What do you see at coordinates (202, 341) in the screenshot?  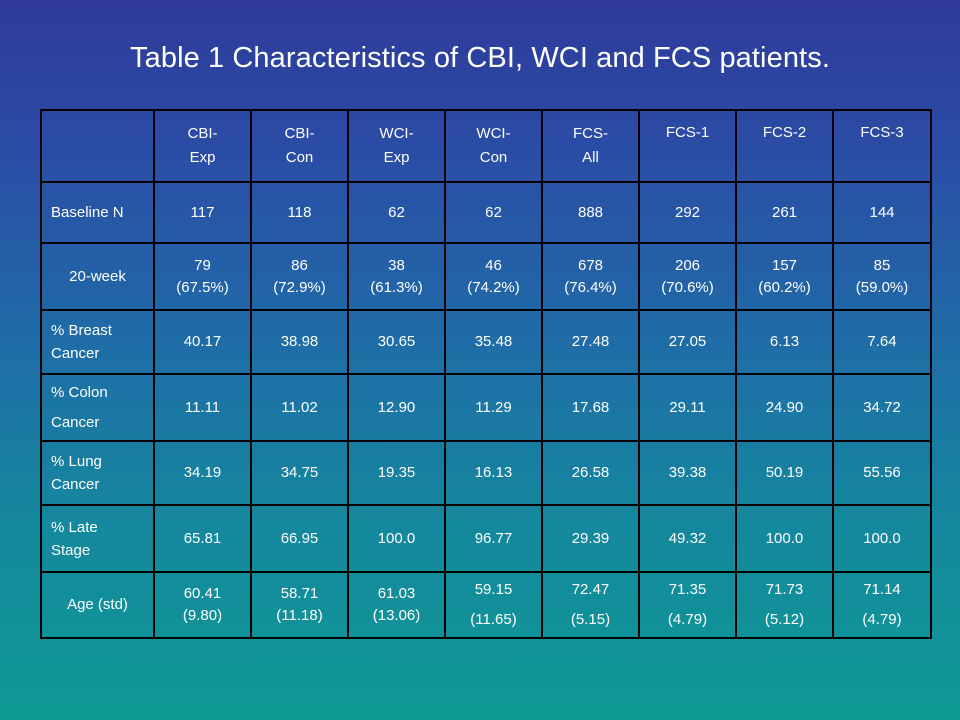 I see `cell-value: 40.17` at bounding box center [202, 341].